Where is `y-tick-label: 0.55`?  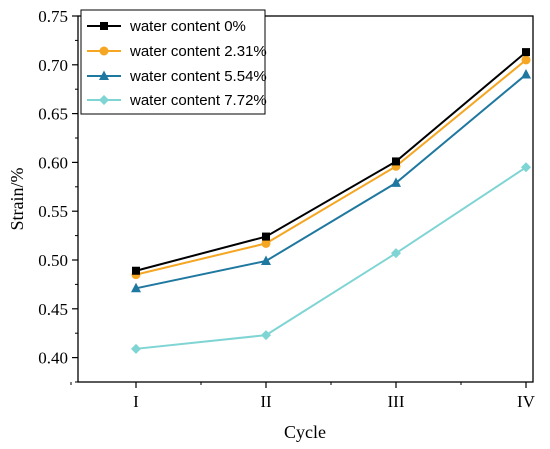 y-tick-label: 0.55 is located at coordinates (53, 211).